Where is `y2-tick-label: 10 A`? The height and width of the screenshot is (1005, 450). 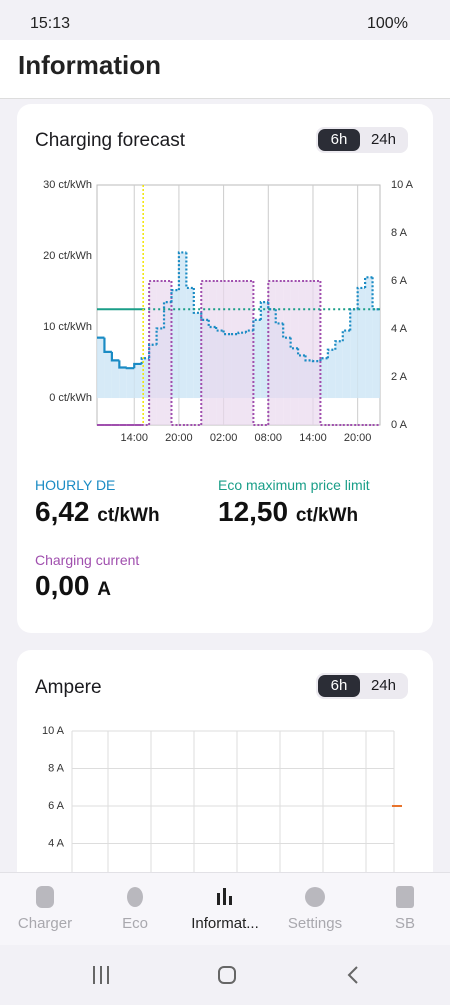
y2-tick-label: 10 A is located at coordinates (402, 185).